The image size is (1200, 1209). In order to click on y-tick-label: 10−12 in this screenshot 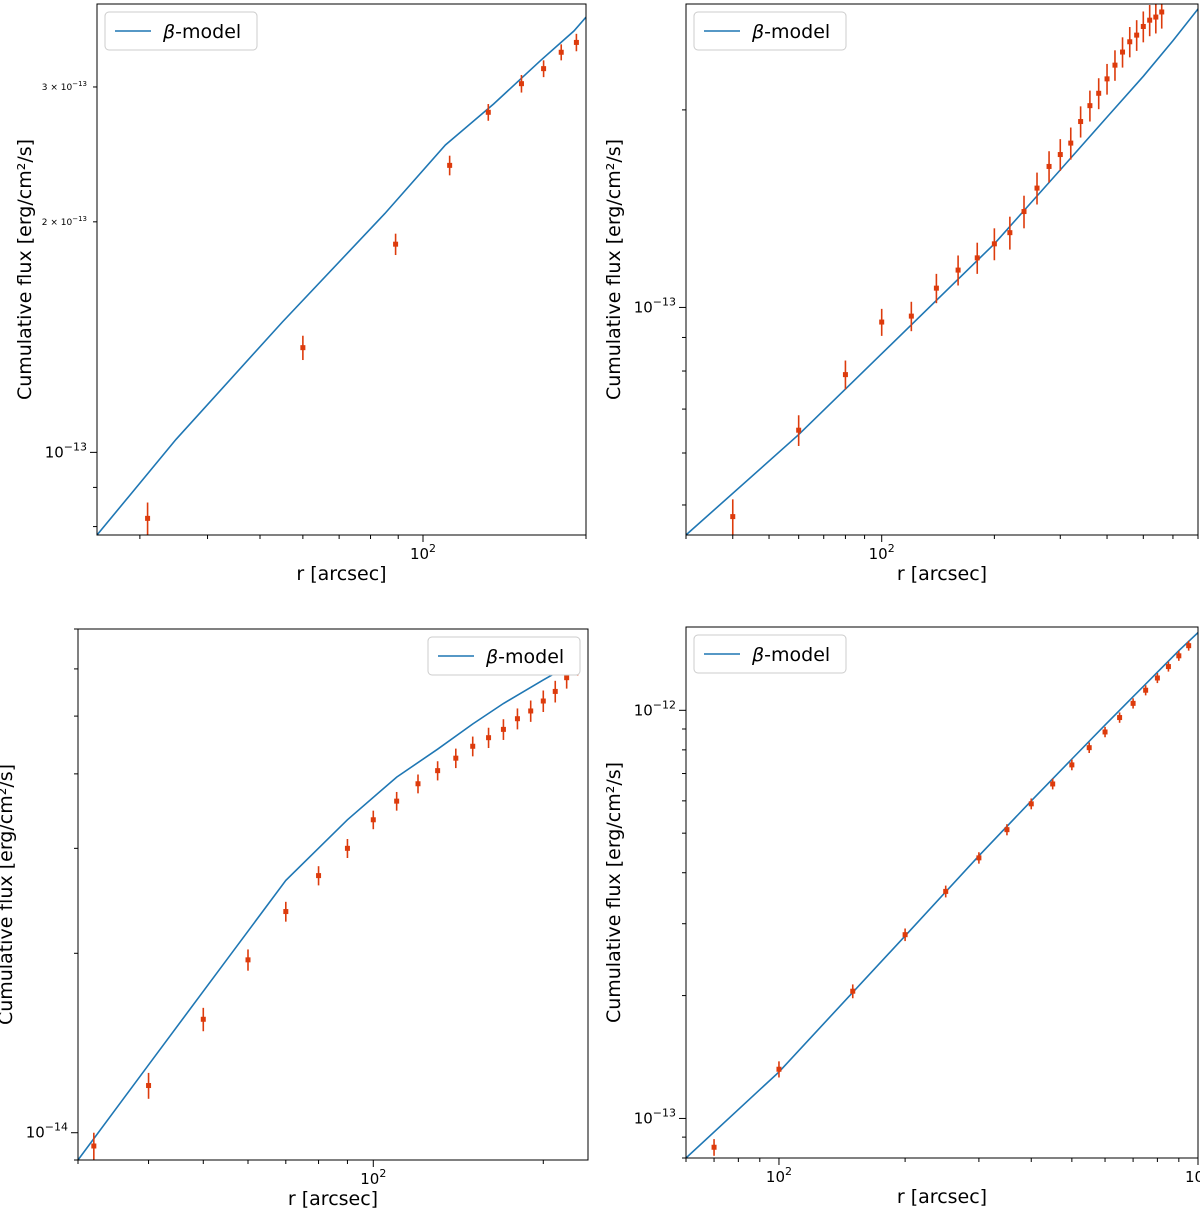, I will do `click(655, 708)`.